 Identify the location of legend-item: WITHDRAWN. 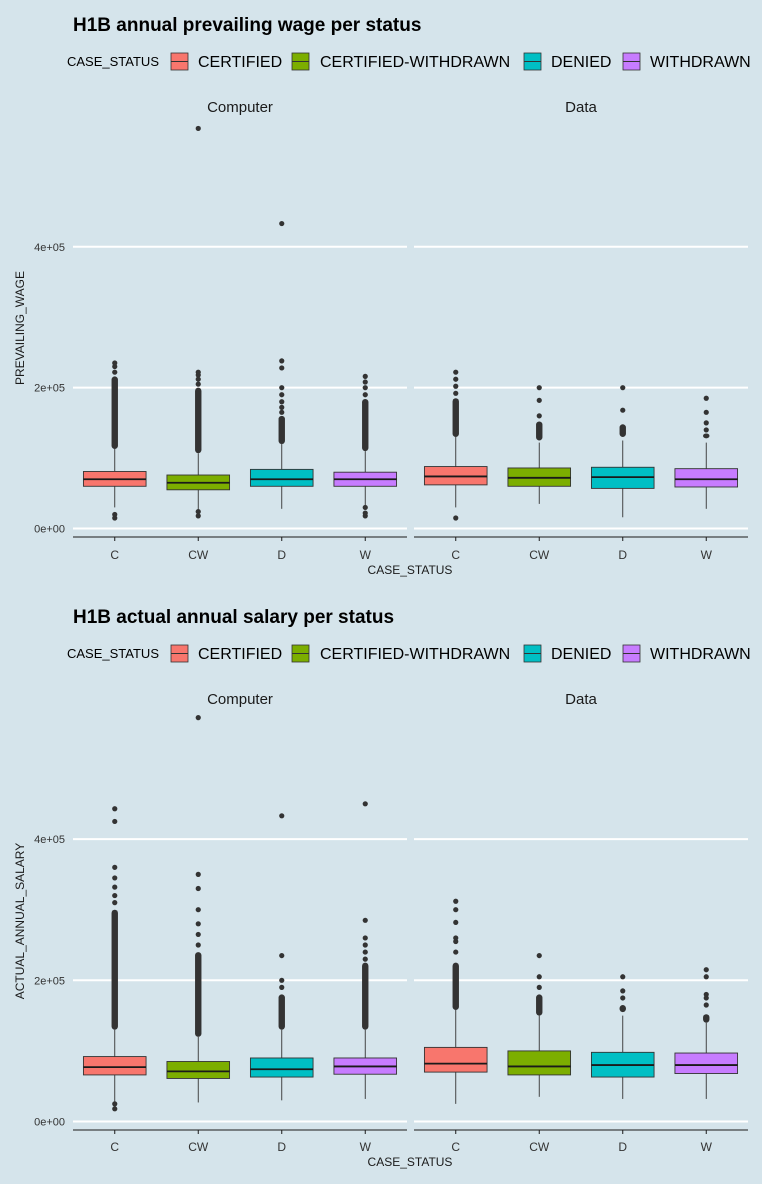
(686, 61).